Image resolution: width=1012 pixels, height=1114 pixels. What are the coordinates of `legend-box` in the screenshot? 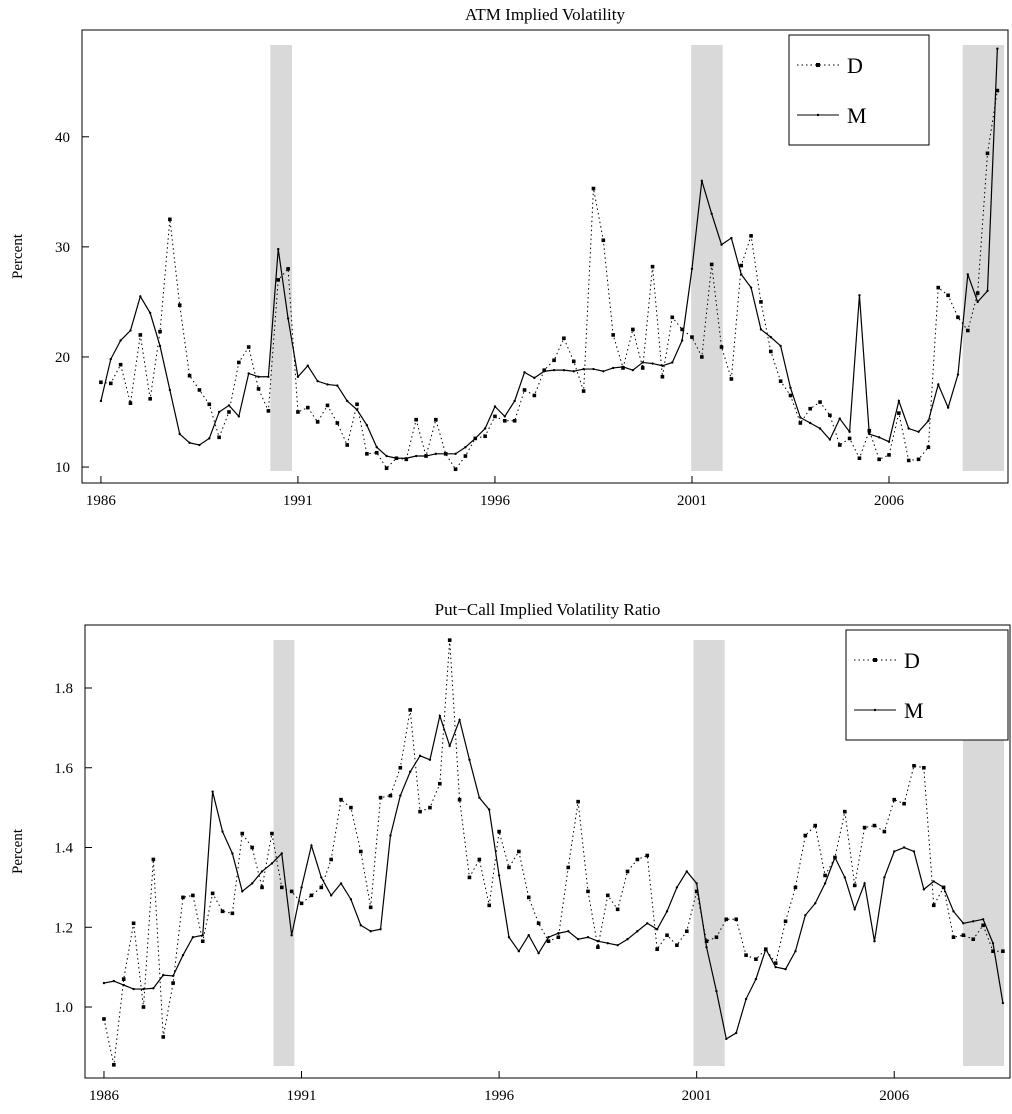 It's located at (927, 685).